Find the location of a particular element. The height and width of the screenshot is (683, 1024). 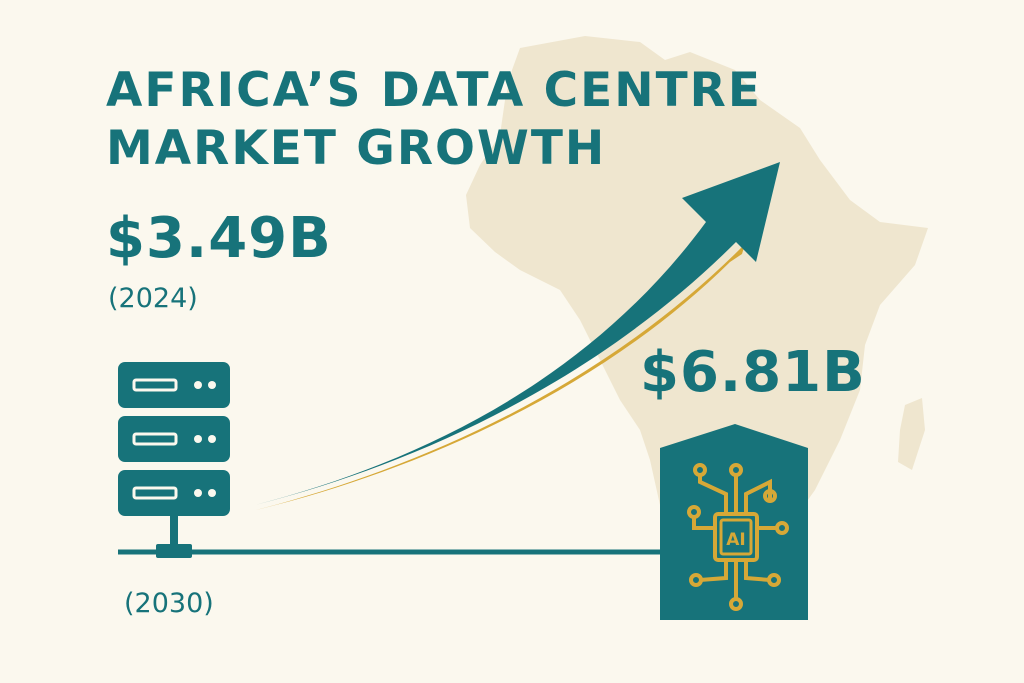

server-rack-icon is located at coordinates (174, 460).